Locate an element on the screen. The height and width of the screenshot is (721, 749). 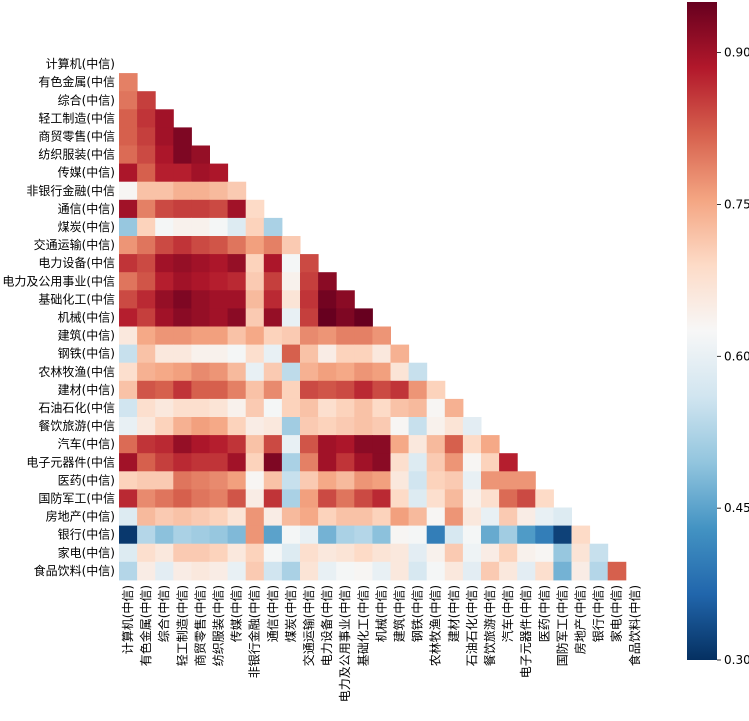
x-tick-label: 房地产(中信) is located at coordinates (580, 619).